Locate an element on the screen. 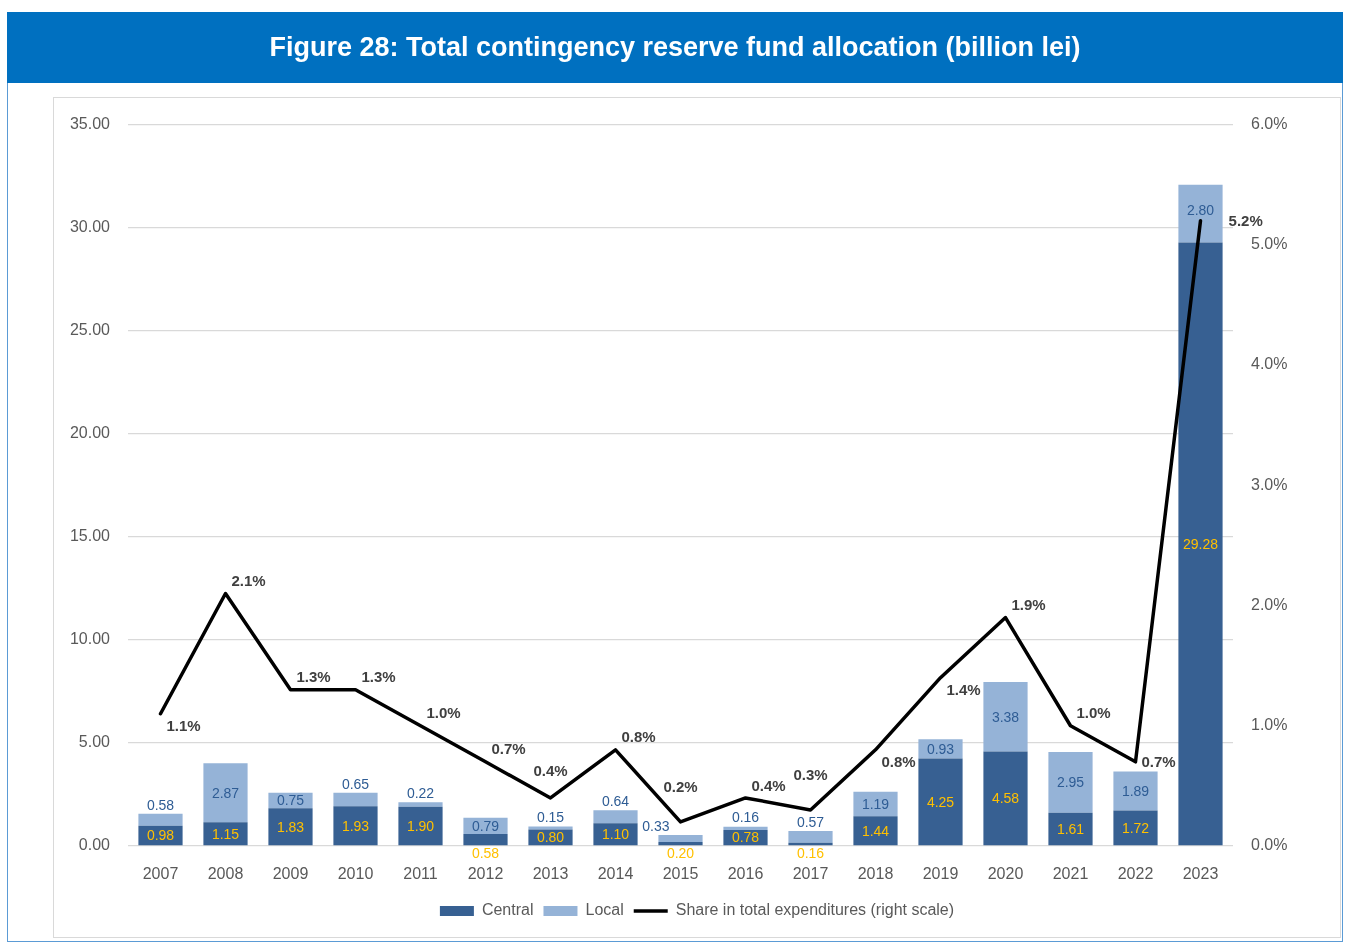 The width and height of the screenshot is (1351, 947). legend-label: Central is located at coordinates (507, 910).